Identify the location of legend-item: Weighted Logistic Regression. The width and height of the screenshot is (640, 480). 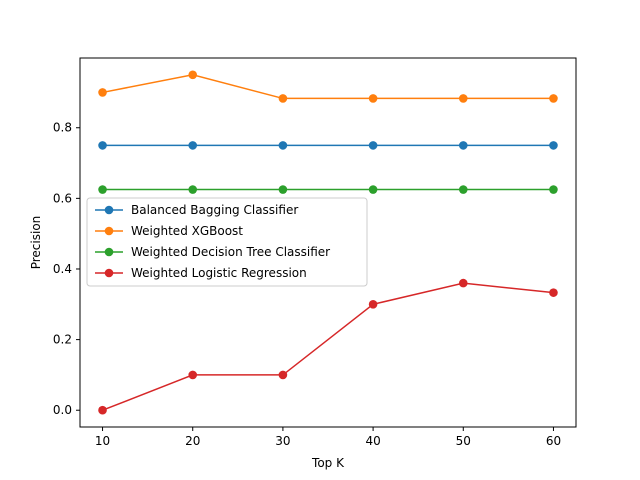
(201, 273).